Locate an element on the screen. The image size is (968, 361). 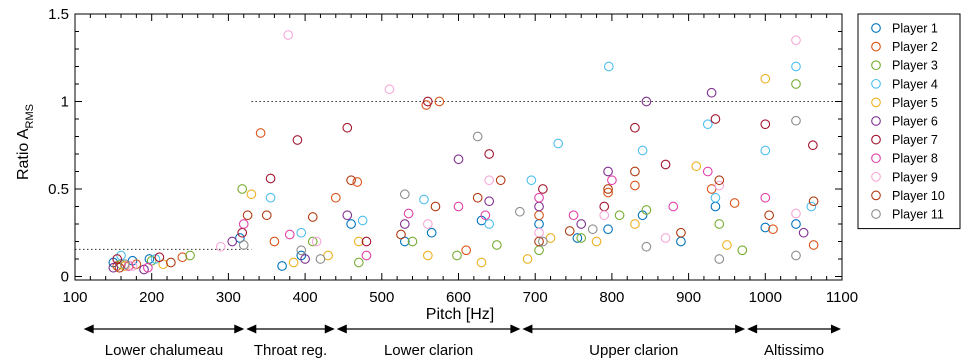
legend-entry: Player 6 is located at coordinates (904, 122).